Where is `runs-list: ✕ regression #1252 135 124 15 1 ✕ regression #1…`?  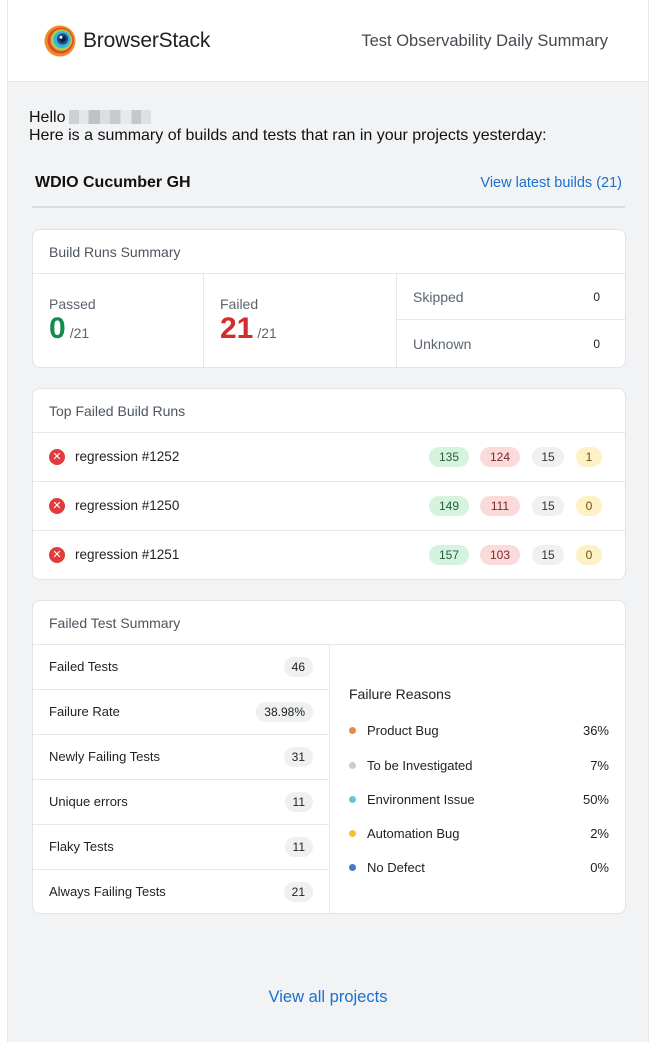
runs-list: ✕ regression #1252 135 124 15 1 ✕ regression #1… is located at coordinates (329, 506).